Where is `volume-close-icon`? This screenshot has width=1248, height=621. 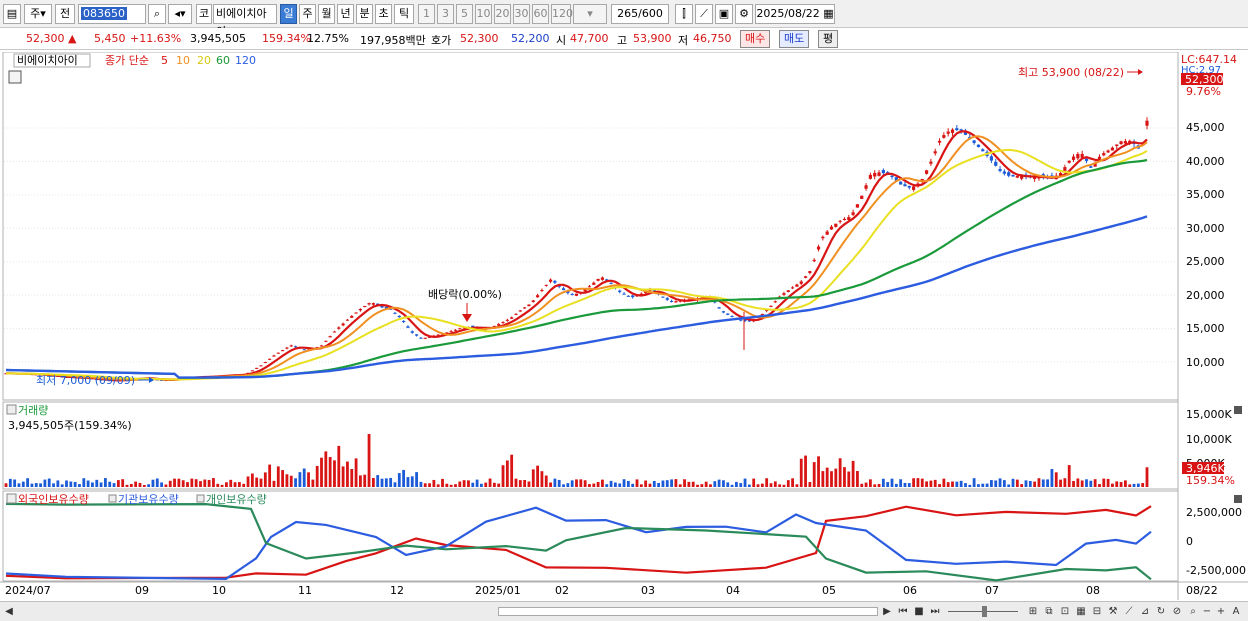
volume-close-icon is located at coordinates (1238, 410).